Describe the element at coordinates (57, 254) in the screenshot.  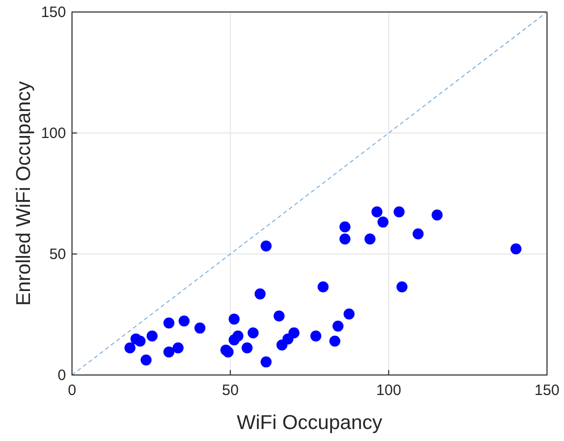
I see `y-tick-label: 50` at that location.